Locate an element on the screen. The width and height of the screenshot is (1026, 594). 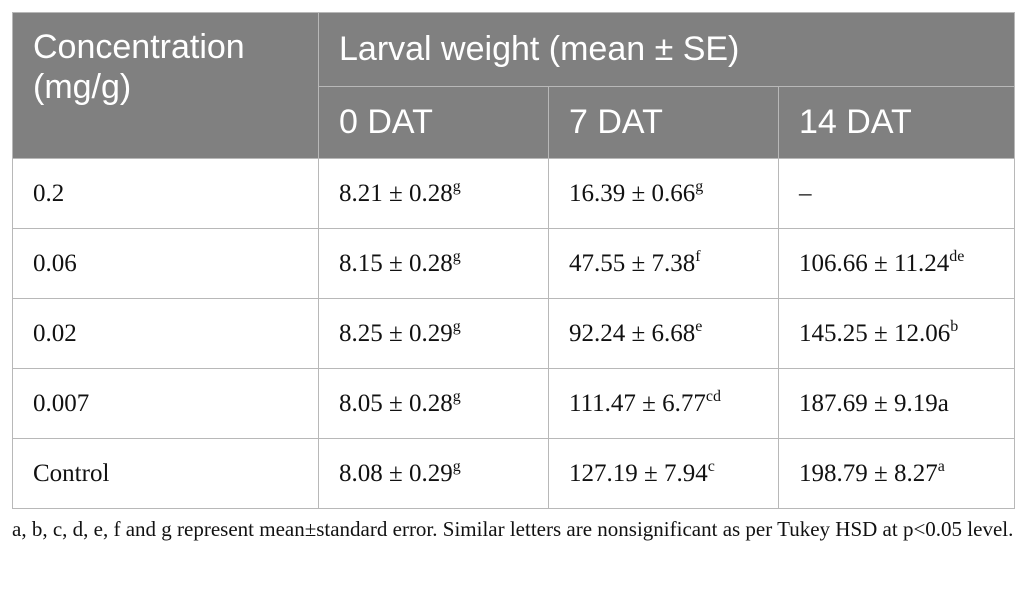
cell-value: 8.15 ± 0.28 is located at coordinates (396, 263).